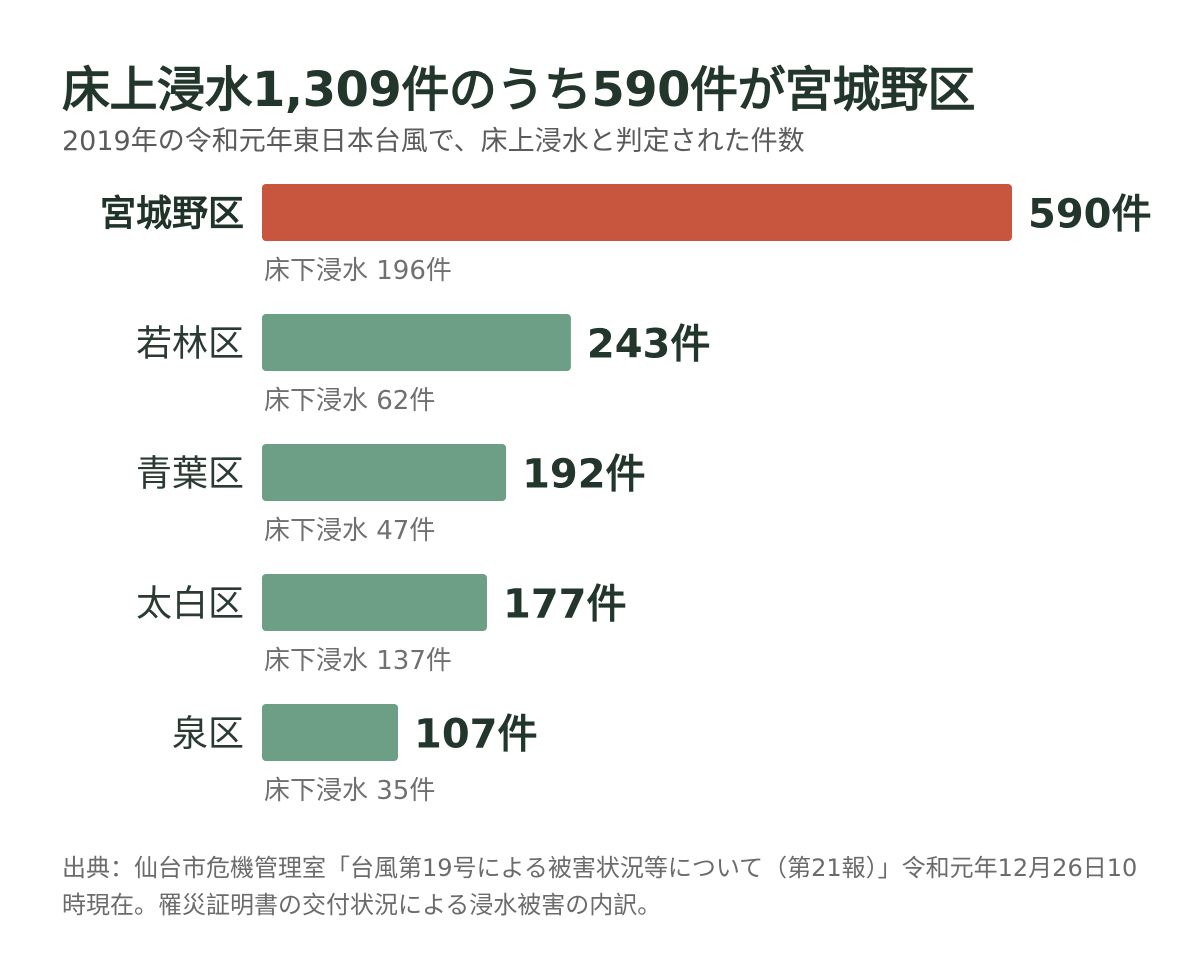  I want to click on chart-subtitle: 2019年の令和元年東日本台風で、床上浸水と判定された件数, so click(433, 141).